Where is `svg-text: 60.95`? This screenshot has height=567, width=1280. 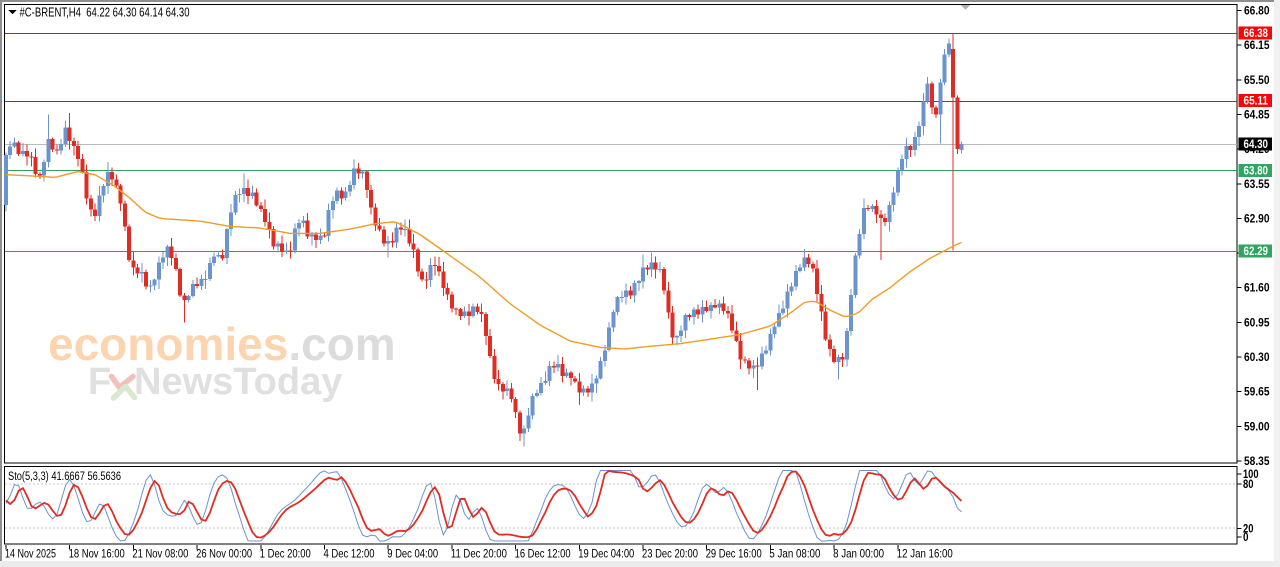
svg-text: 60.95 is located at coordinates (1257, 323).